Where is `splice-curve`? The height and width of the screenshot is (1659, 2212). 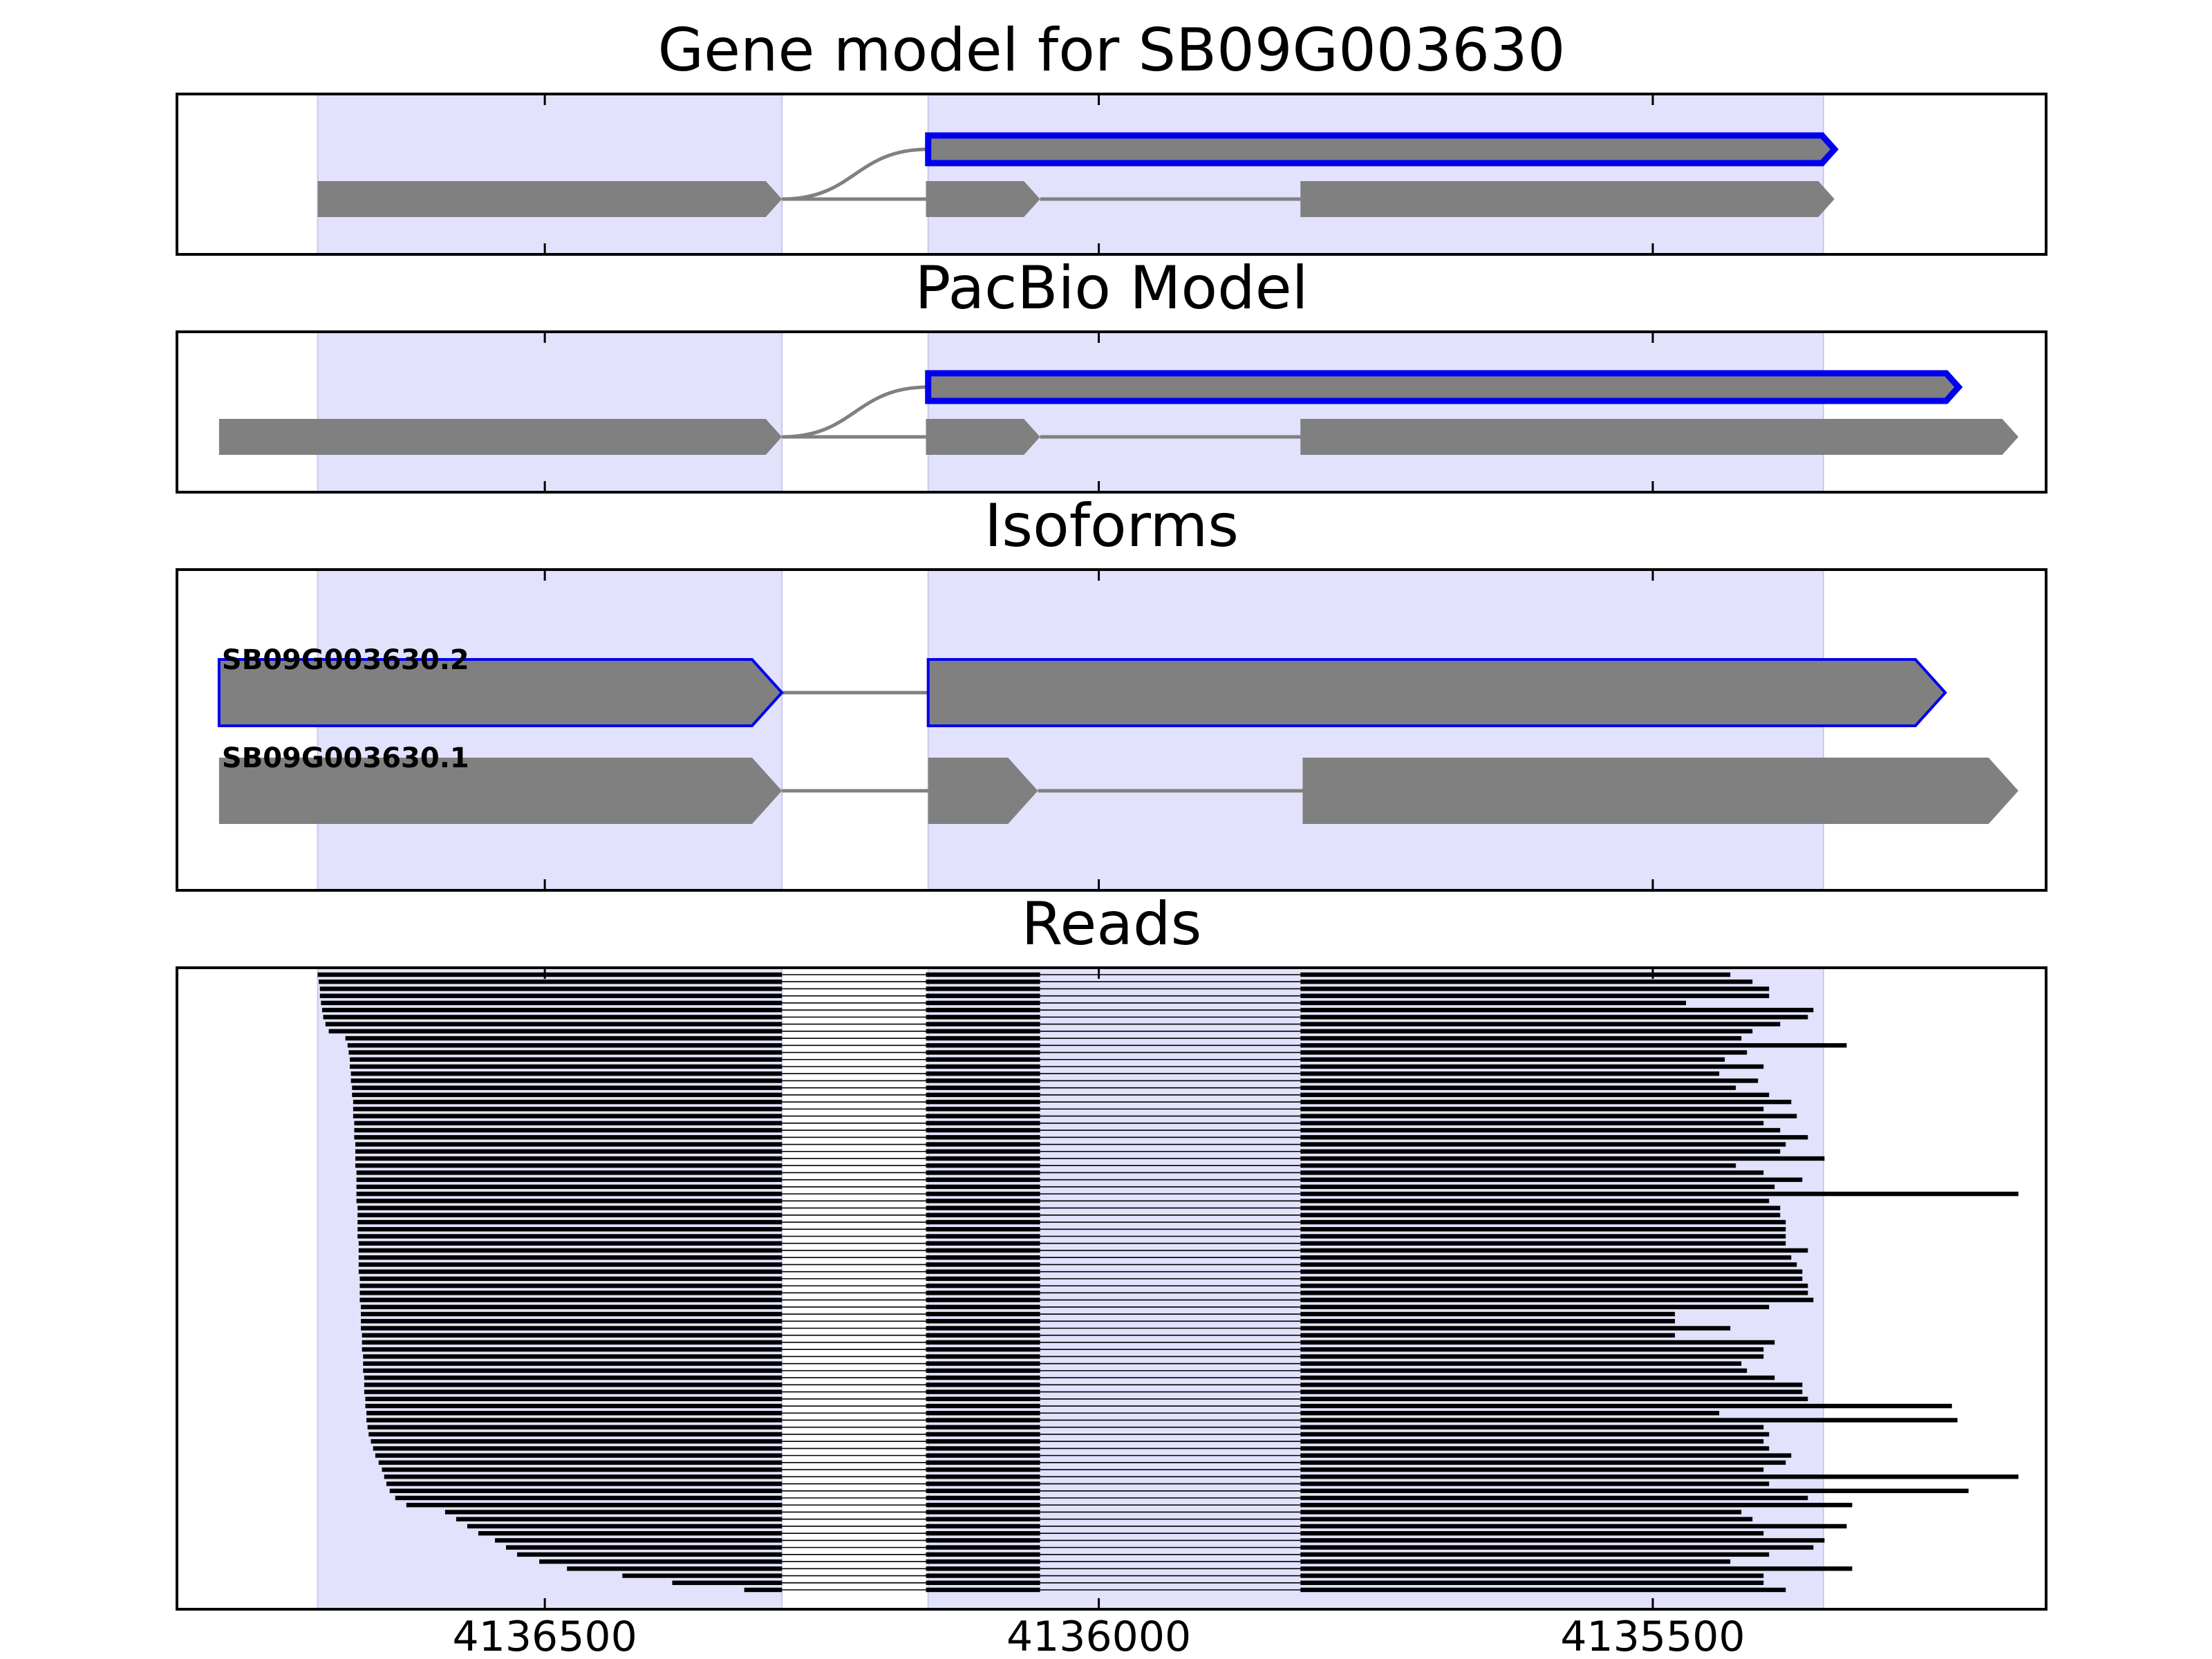
splice-curve is located at coordinates (855, 174).